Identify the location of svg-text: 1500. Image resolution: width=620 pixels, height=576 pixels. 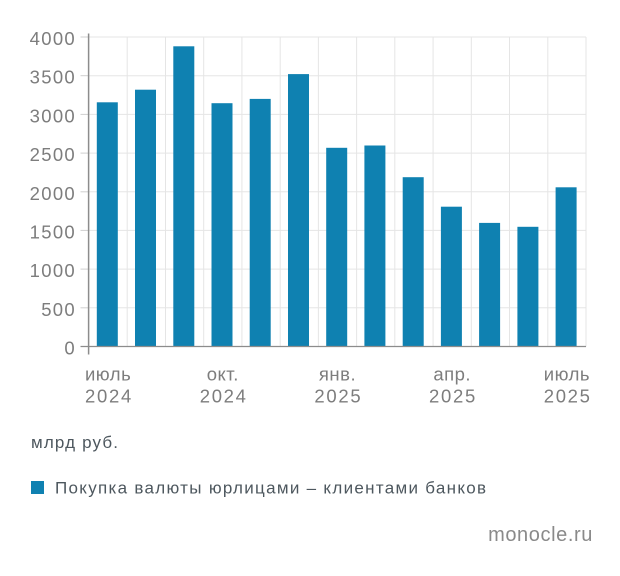
(53, 231).